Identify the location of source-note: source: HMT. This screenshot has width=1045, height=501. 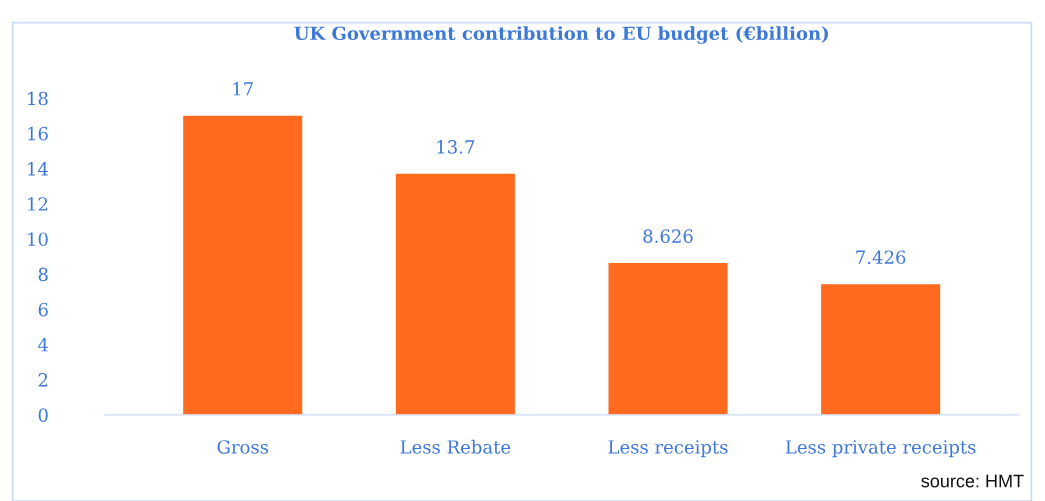
(972, 481).